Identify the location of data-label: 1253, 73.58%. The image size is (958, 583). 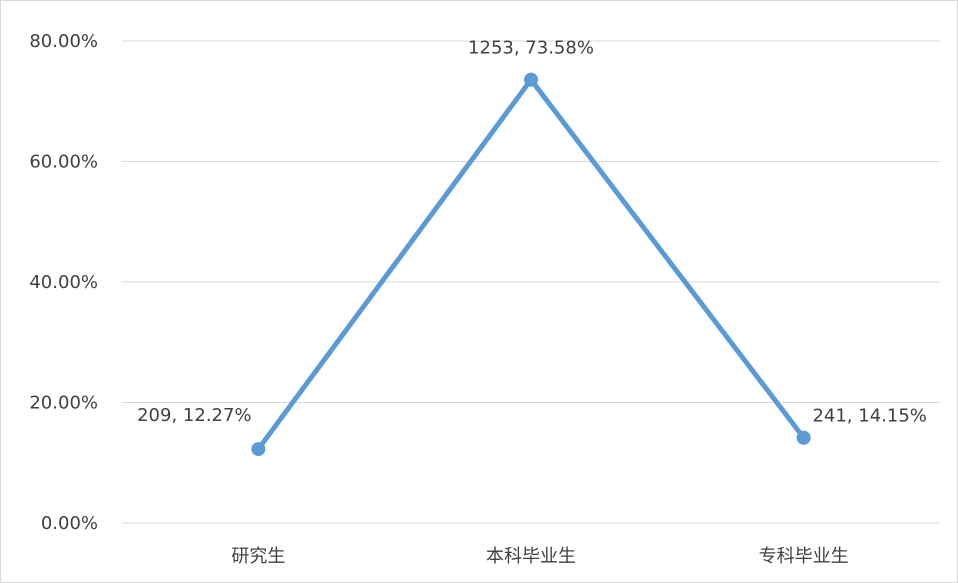
(531, 48).